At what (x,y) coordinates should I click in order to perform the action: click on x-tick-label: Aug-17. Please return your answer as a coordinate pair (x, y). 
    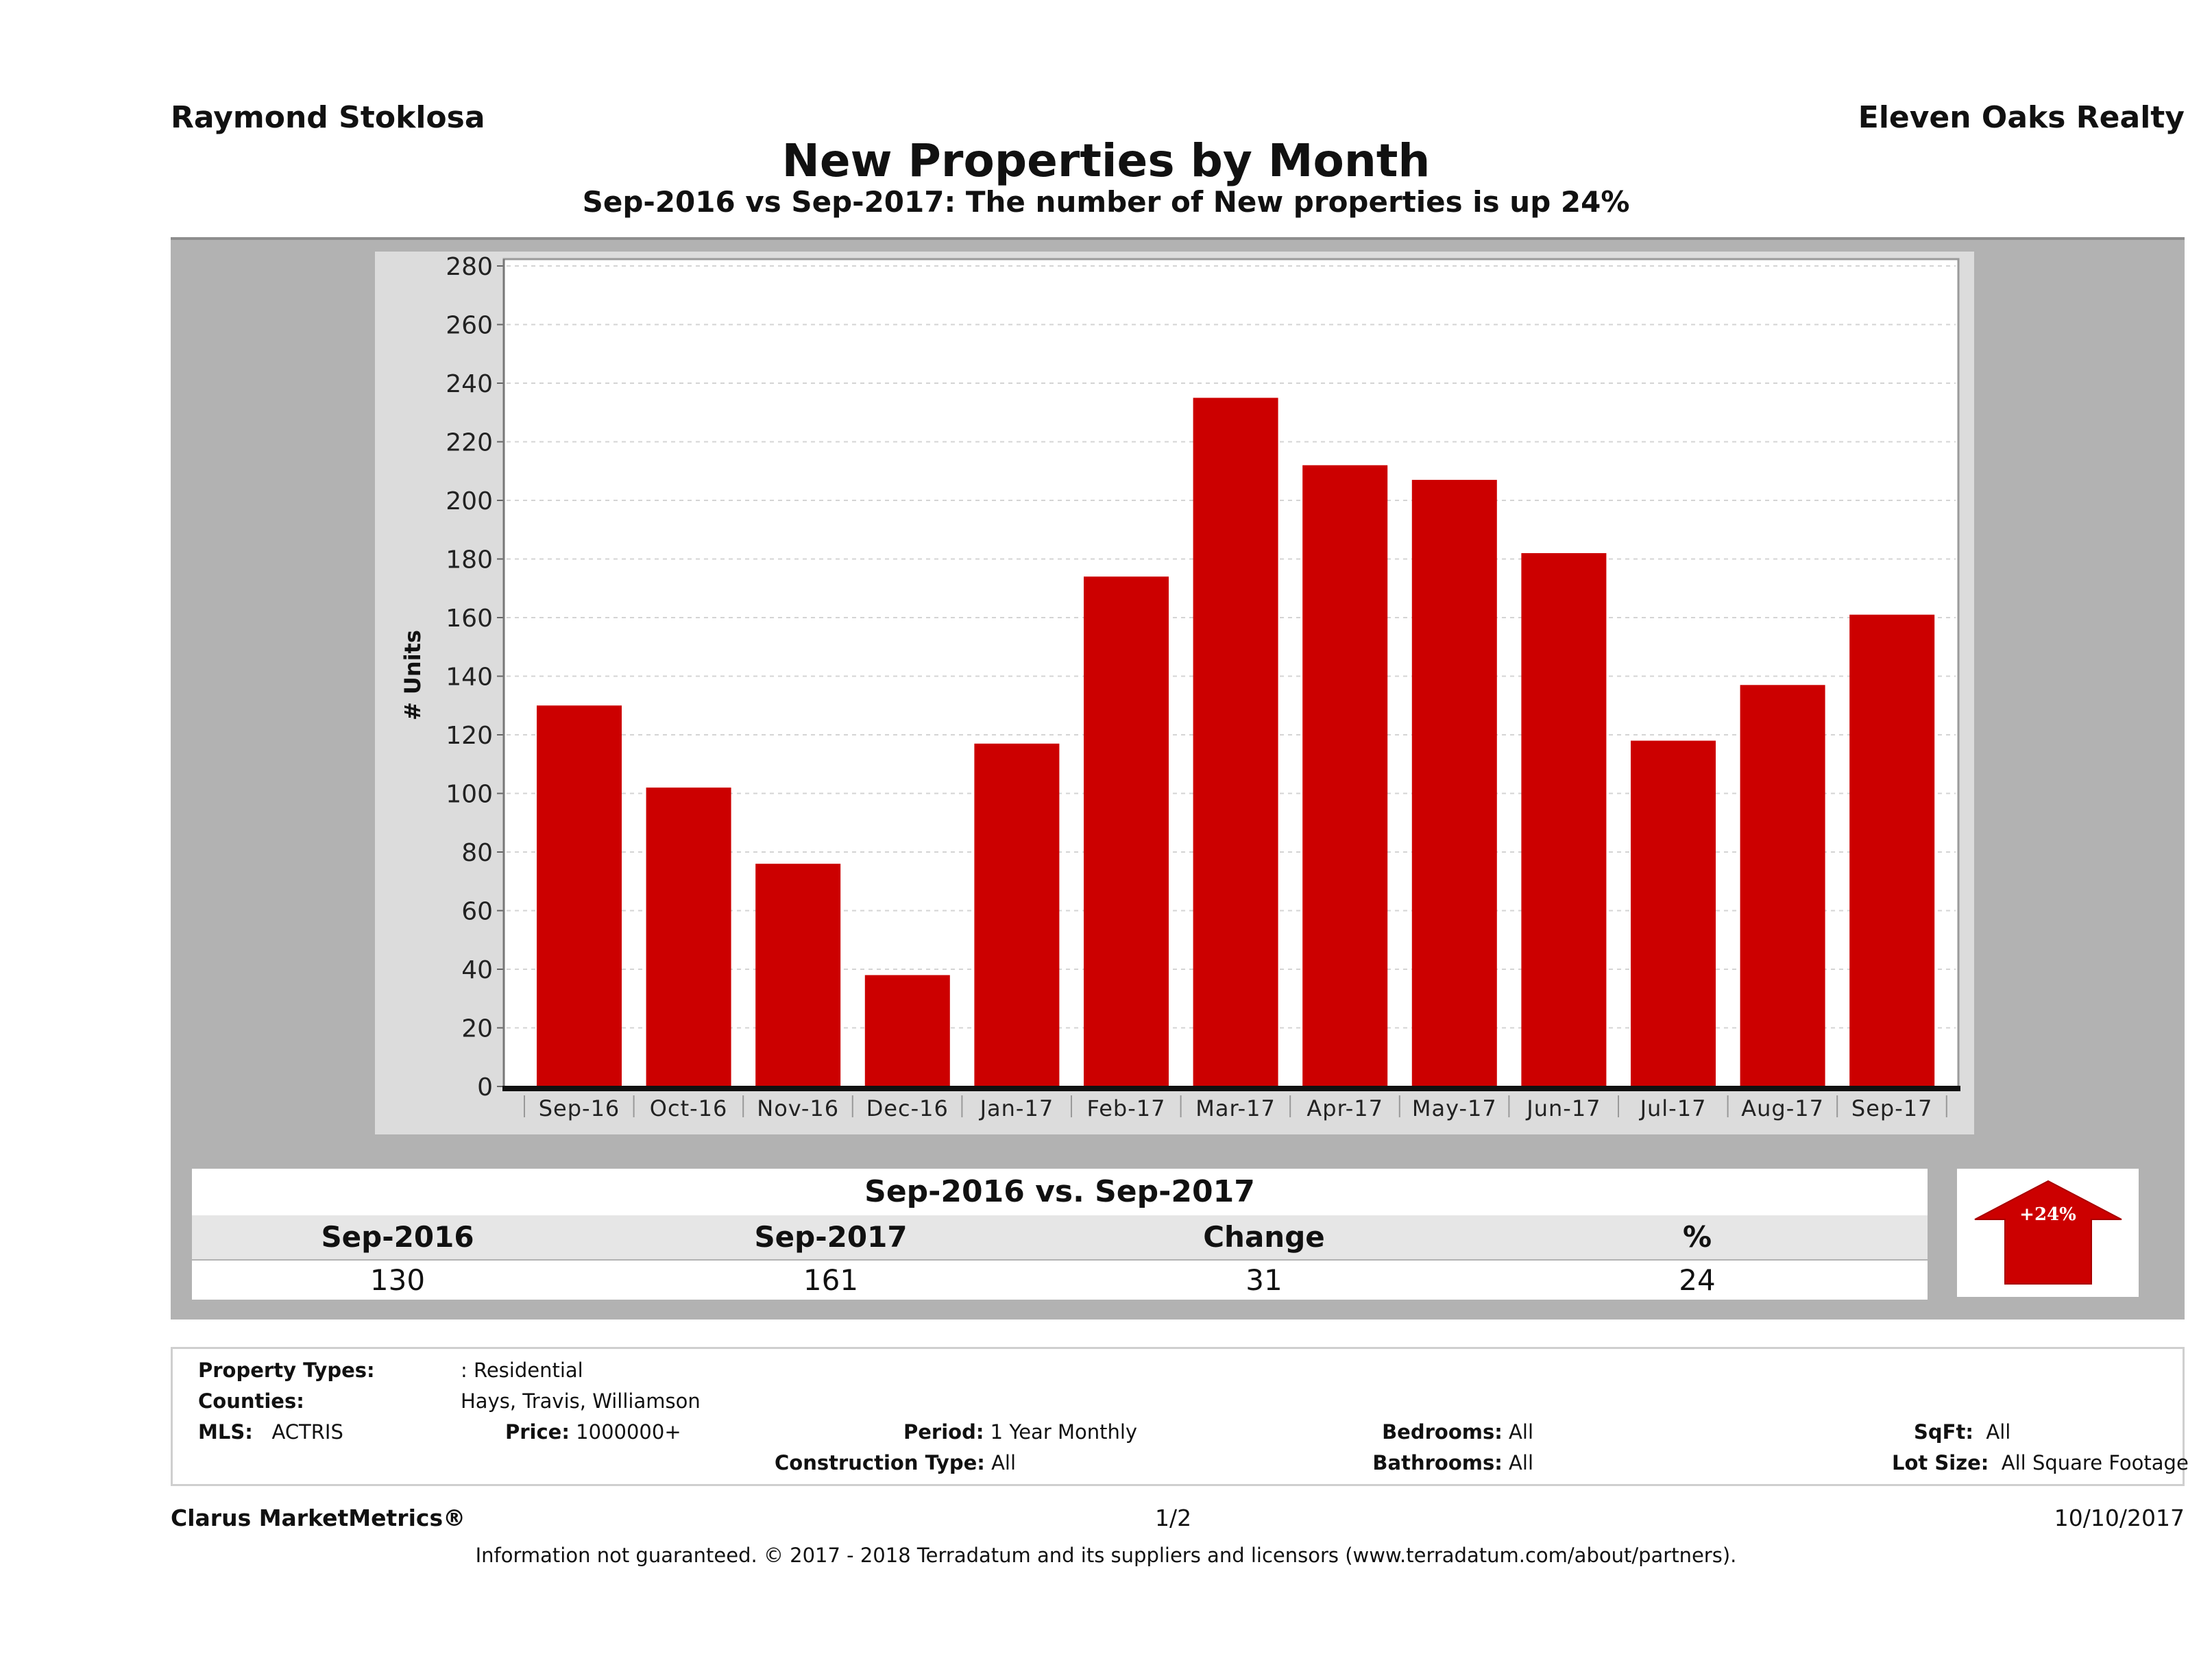
    Looking at the image, I should click on (1782, 1108).